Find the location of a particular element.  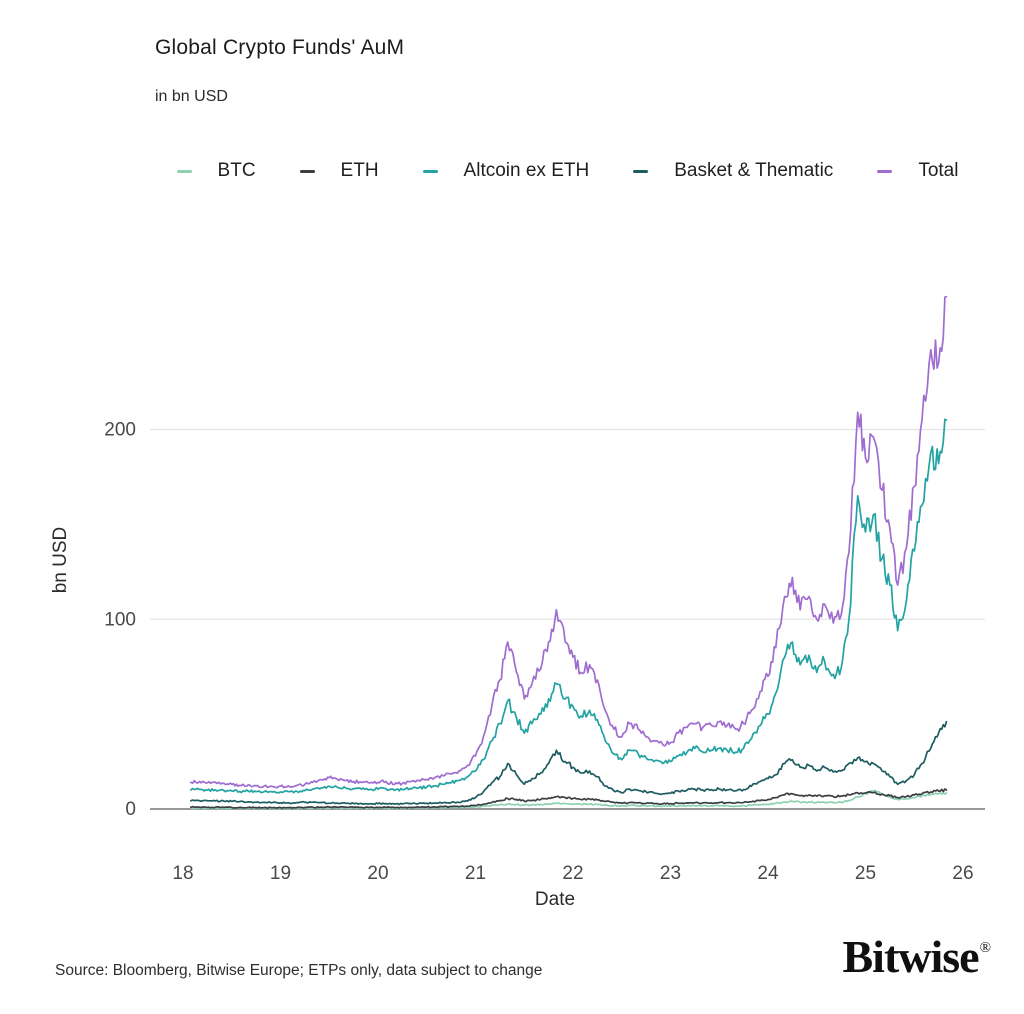

series-line-btc is located at coordinates (568, 799).